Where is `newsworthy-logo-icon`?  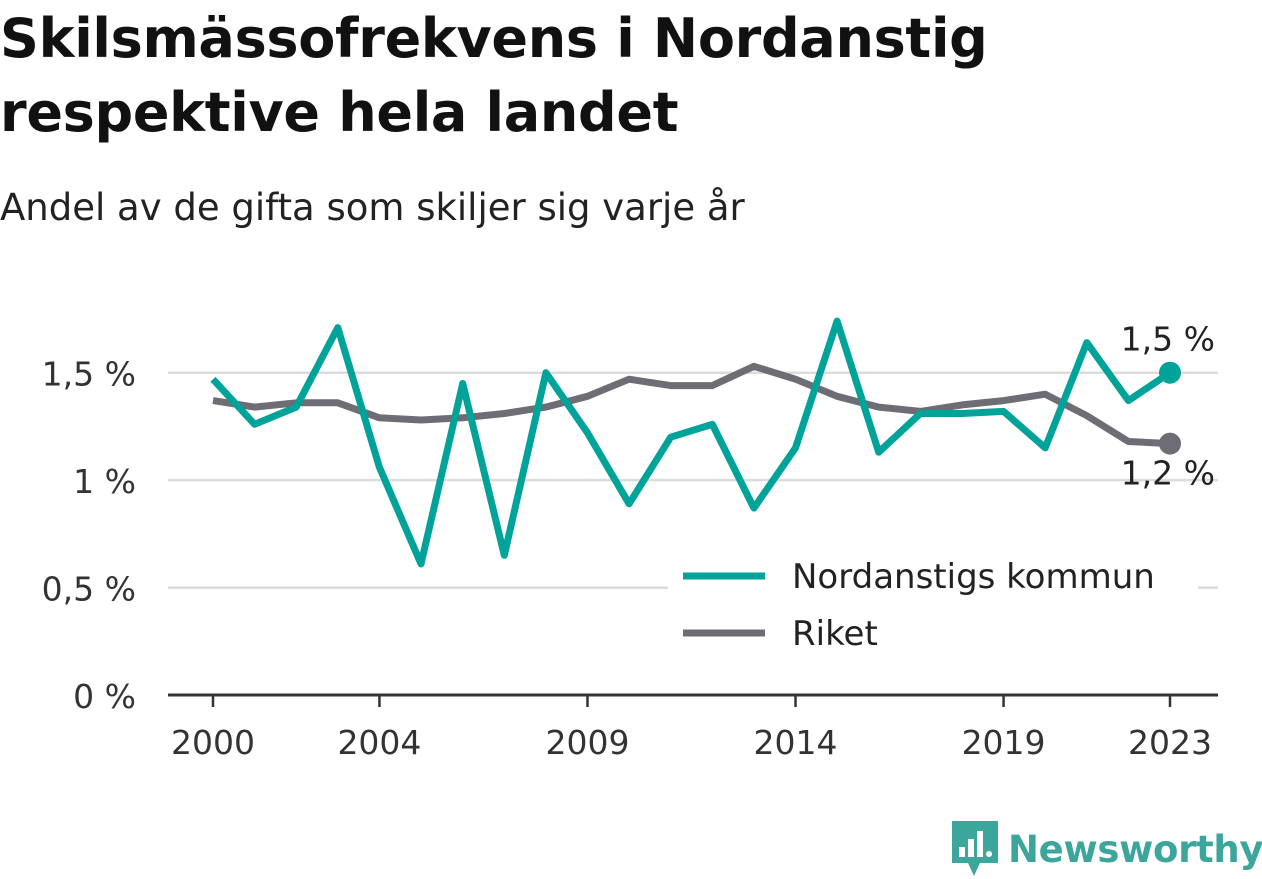 newsworthy-logo-icon is located at coordinates (975, 848).